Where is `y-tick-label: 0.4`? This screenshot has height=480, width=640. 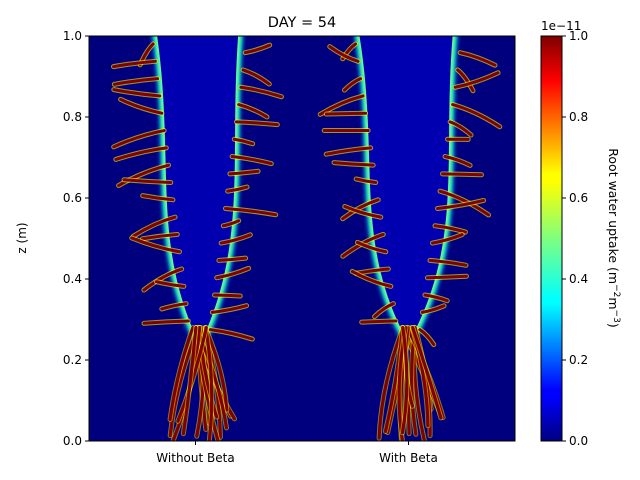
y-tick-label: 0.4 is located at coordinates (72, 279).